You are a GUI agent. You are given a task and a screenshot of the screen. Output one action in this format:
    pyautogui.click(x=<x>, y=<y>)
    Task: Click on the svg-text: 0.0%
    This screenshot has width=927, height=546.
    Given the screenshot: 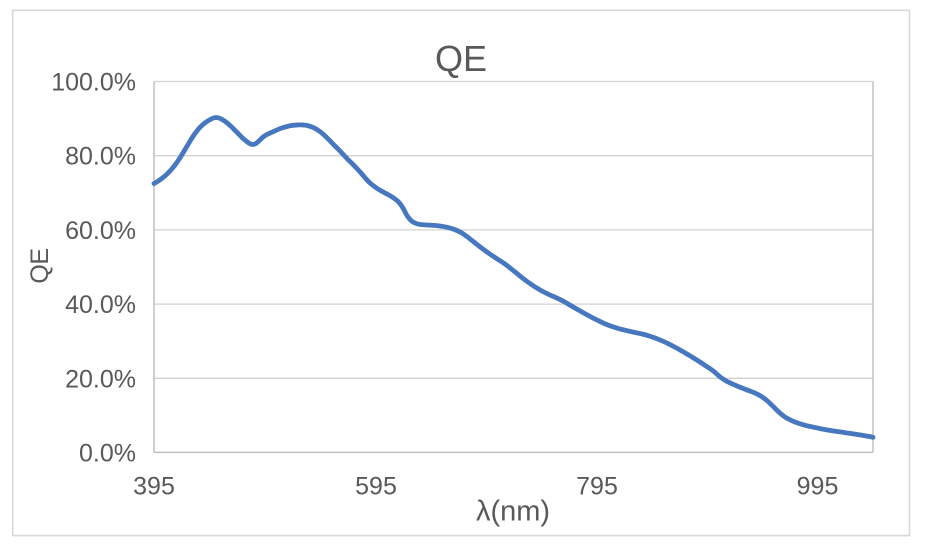 What is the action you would take?
    pyautogui.click(x=107, y=453)
    